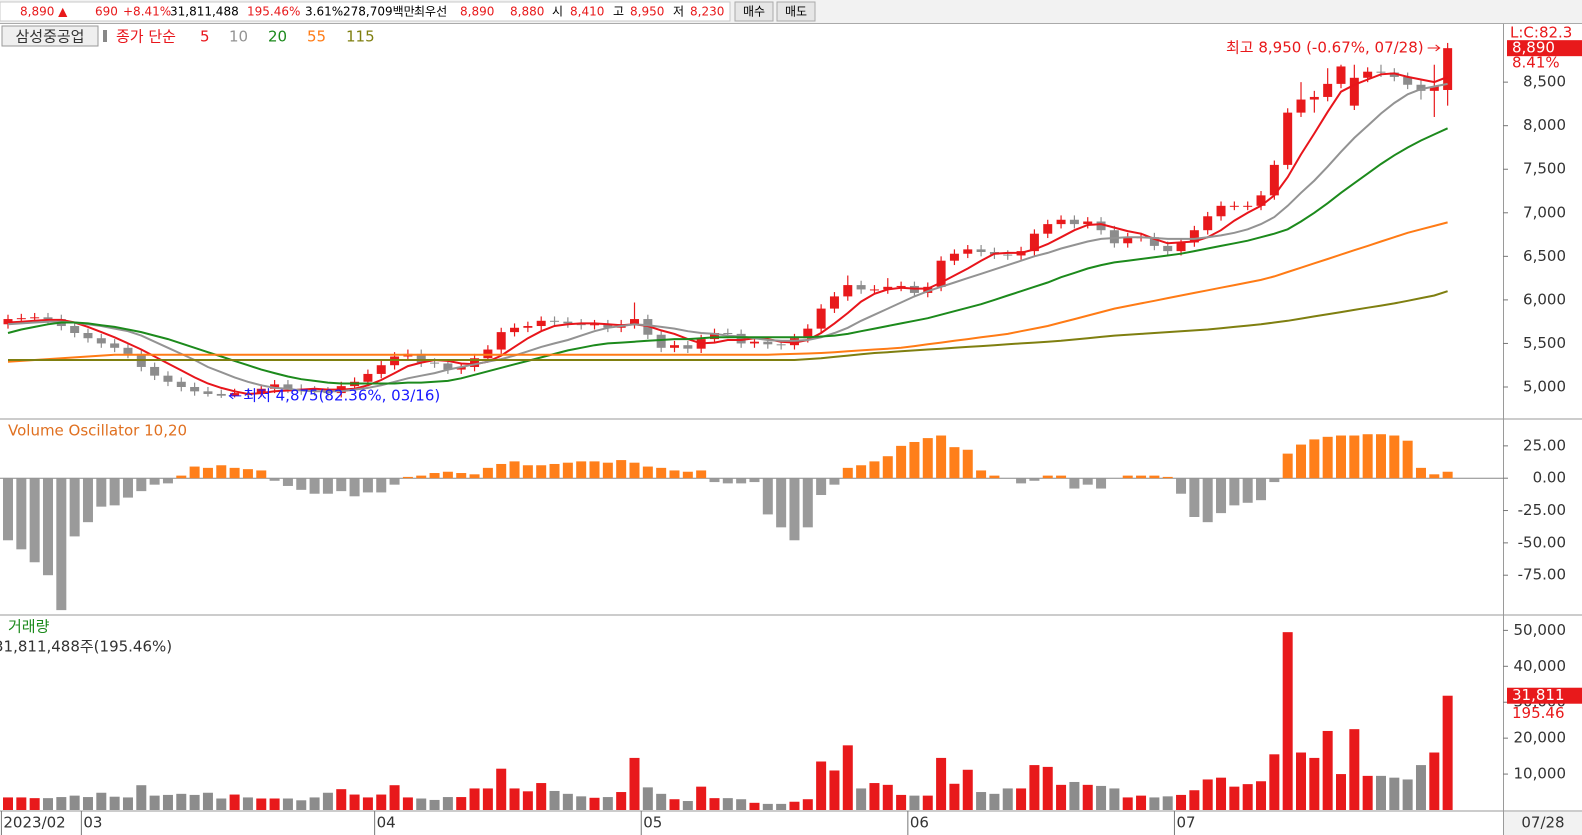 This screenshot has height=835, width=1582. I want to click on y-tick-label: -75.00, so click(1542, 575).